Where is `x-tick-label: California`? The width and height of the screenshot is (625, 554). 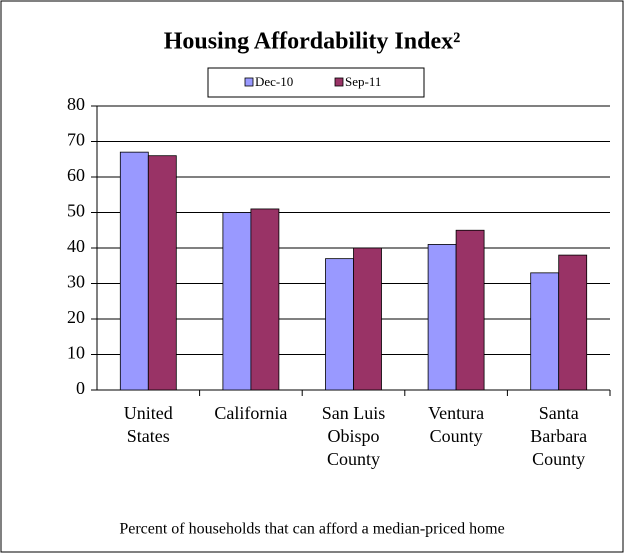 x-tick-label: California is located at coordinates (251, 413).